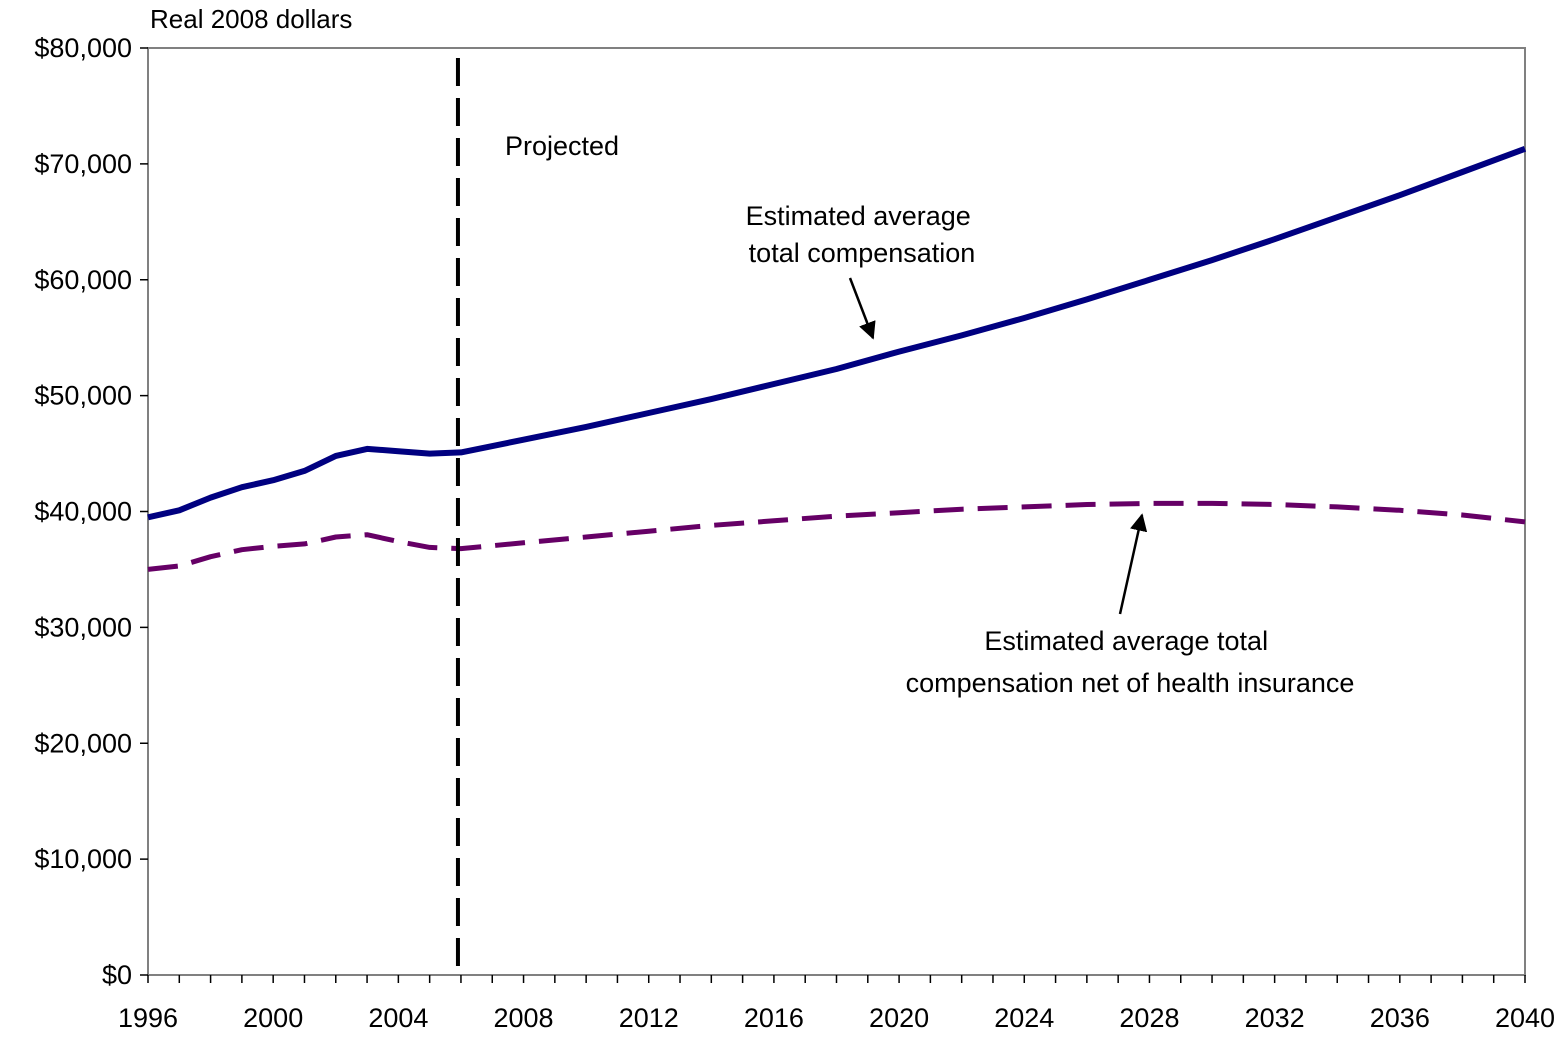 This screenshot has width=1568, height=1039. What do you see at coordinates (649, 1018) in the screenshot?
I see `x-tick-label: 2012` at bounding box center [649, 1018].